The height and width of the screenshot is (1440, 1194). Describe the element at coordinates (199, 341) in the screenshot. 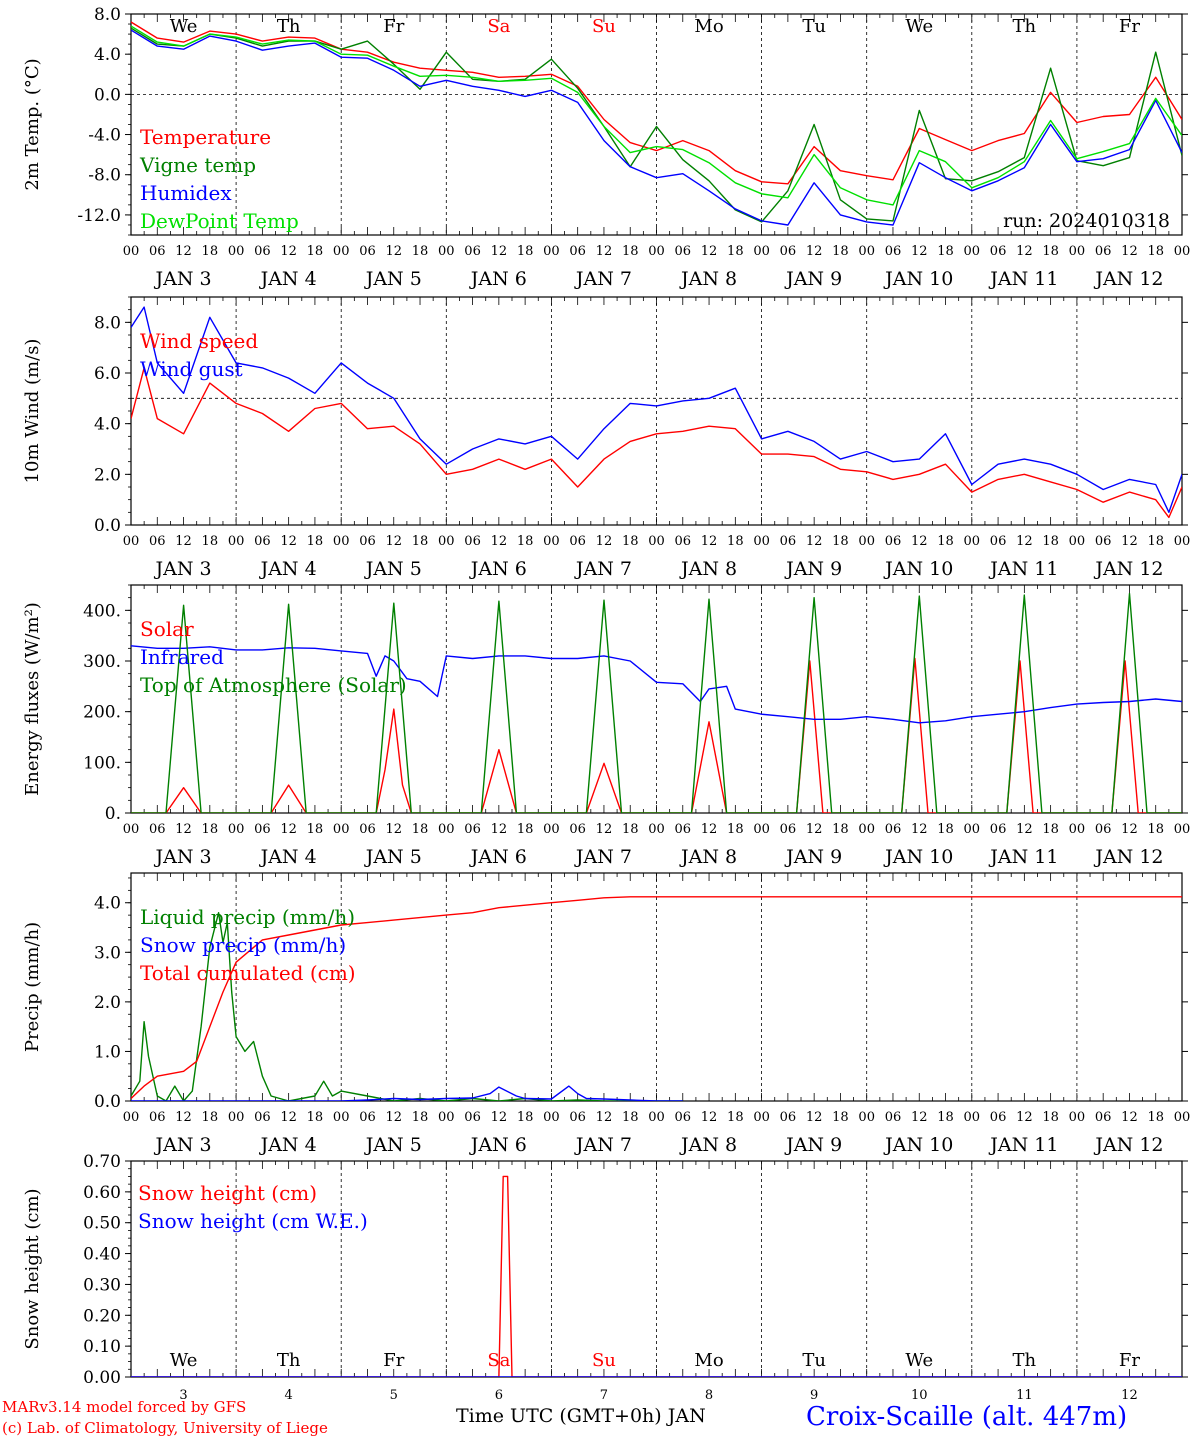

I see `legend-entry: Wind speed` at that location.